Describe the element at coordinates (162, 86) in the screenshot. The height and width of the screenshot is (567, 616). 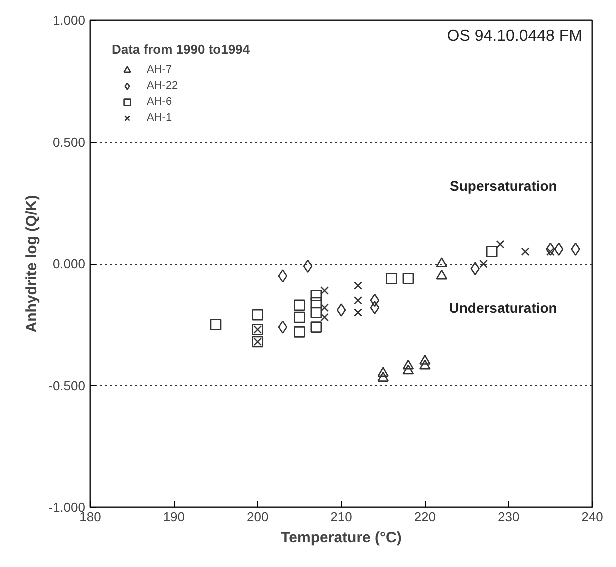
I see `legend-label: AH-22` at that location.